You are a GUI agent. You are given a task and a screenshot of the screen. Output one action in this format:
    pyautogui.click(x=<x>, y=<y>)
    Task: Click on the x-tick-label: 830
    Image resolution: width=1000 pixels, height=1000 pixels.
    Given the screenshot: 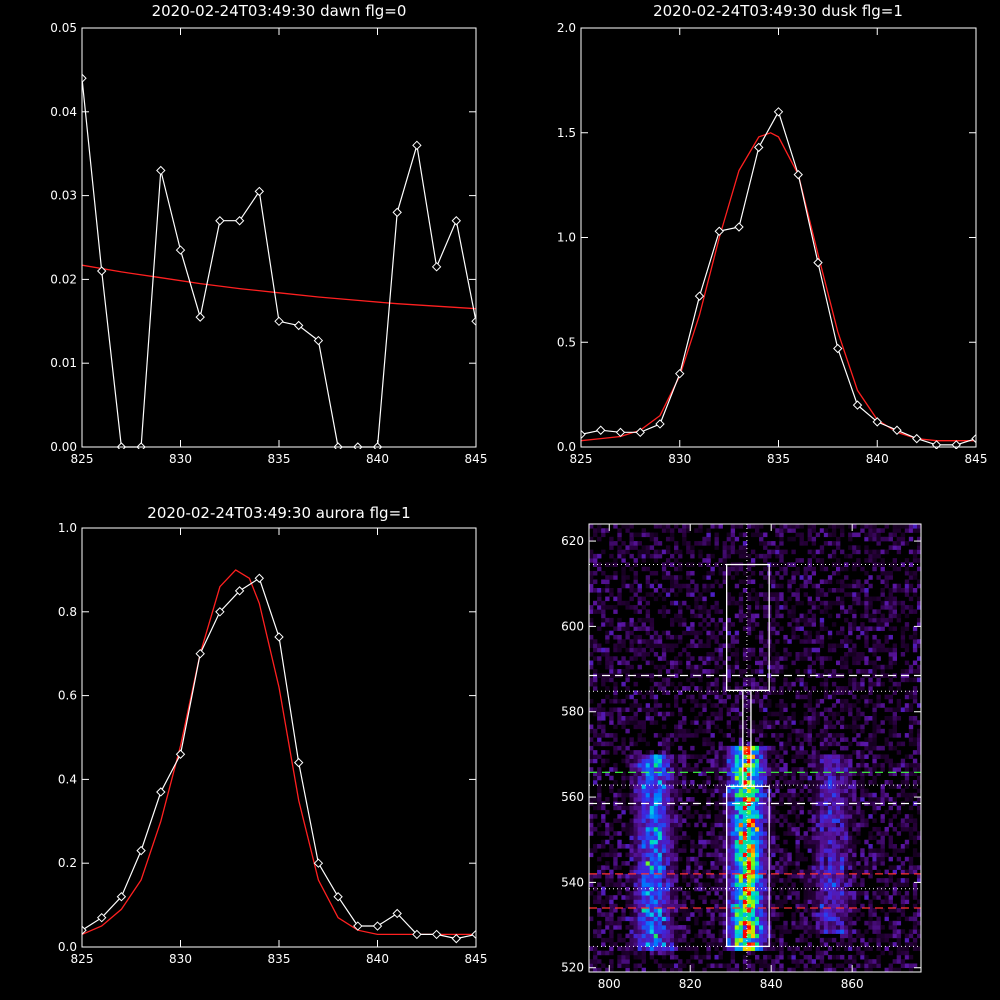 What is the action you would take?
    pyautogui.click(x=180, y=959)
    